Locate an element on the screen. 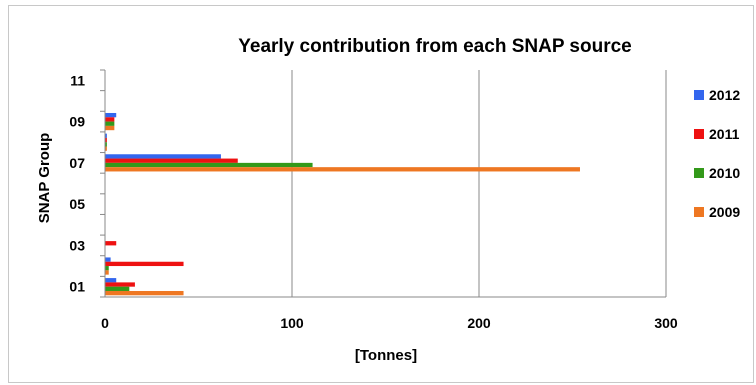 The height and width of the screenshot is (385, 756). x-tick-label: 300 is located at coordinates (666, 323).